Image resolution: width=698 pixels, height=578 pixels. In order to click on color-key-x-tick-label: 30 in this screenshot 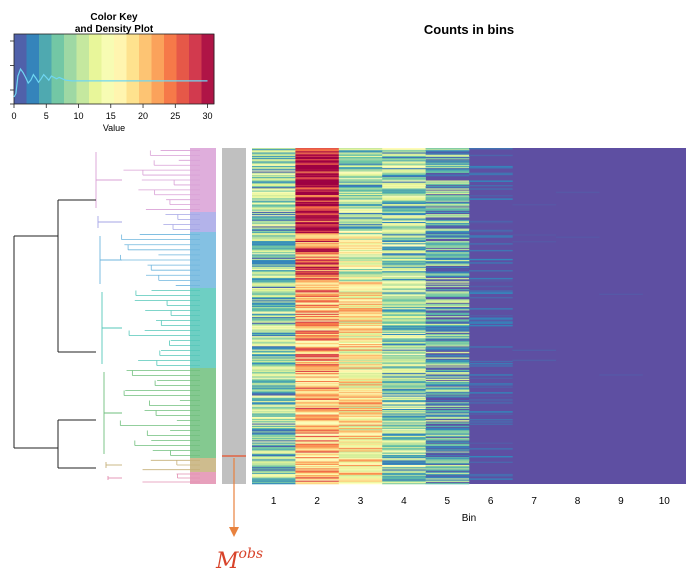, I will do `click(208, 116)`.